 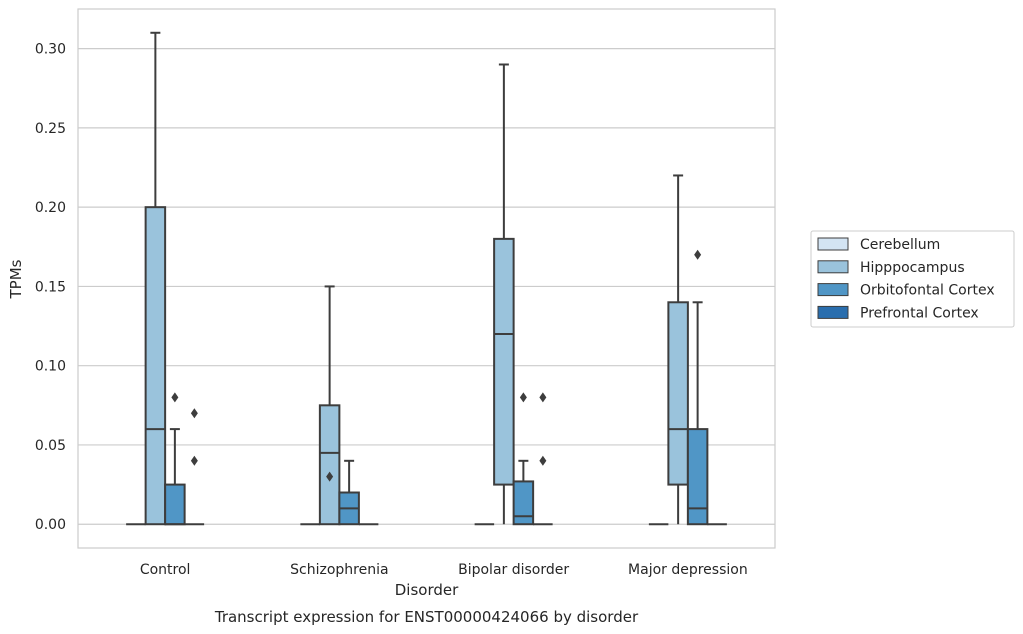 I want to click on legend-frame, so click(x=912, y=279).